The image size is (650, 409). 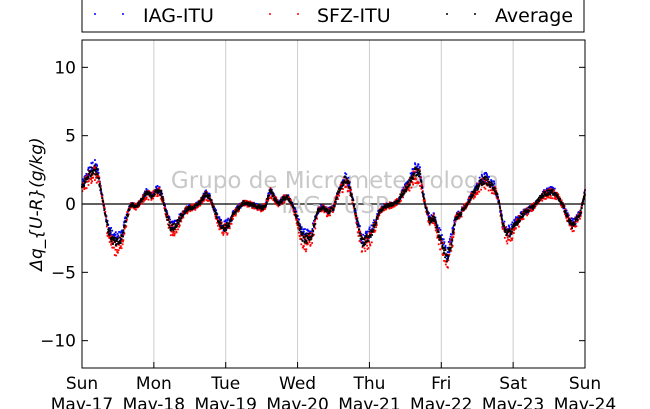 What do you see at coordinates (225, 384) in the screenshot?
I see `x-tick-label-day-2: Tue` at bounding box center [225, 384].